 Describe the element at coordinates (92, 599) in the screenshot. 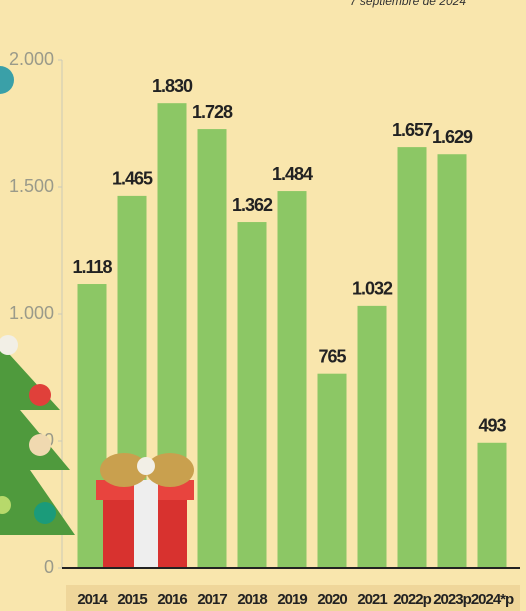

I see `x-tick-label: 2014` at that location.